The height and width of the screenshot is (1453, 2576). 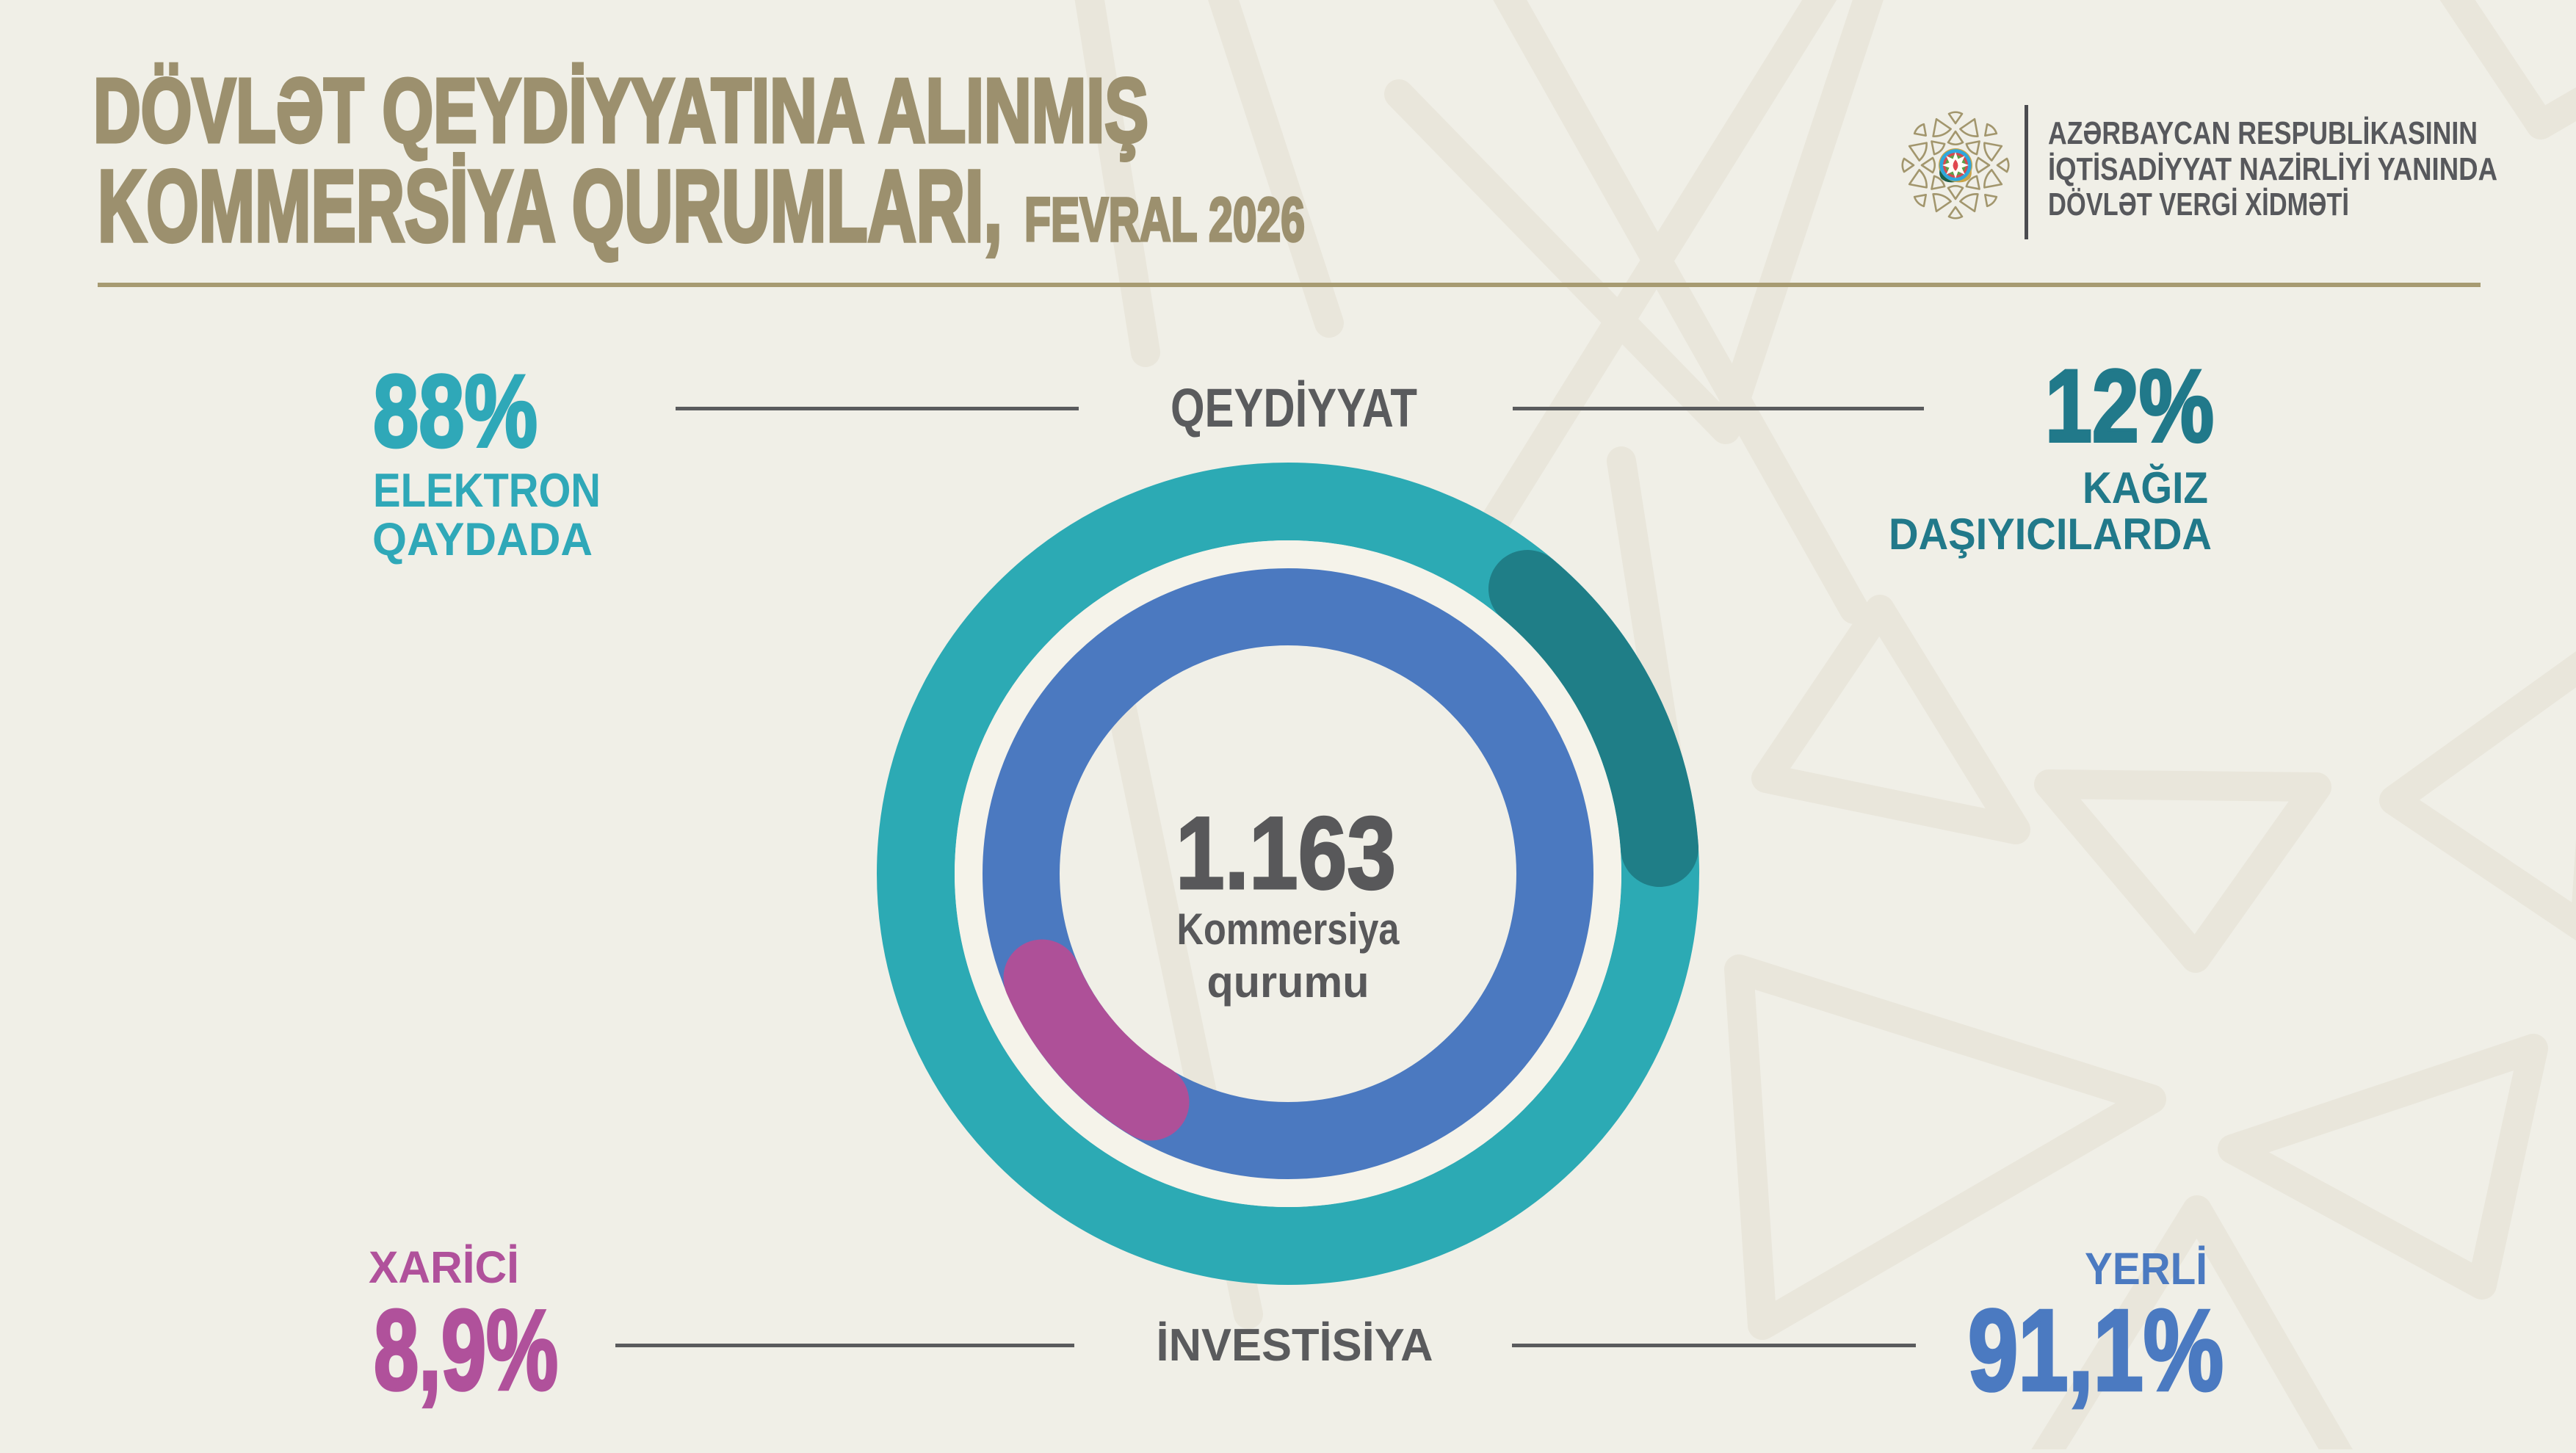 What do you see at coordinates (2050, 534) in the screenshot?
I see `svg-text: DAŞIYICILARDA` at bounding box center [2050, 534].